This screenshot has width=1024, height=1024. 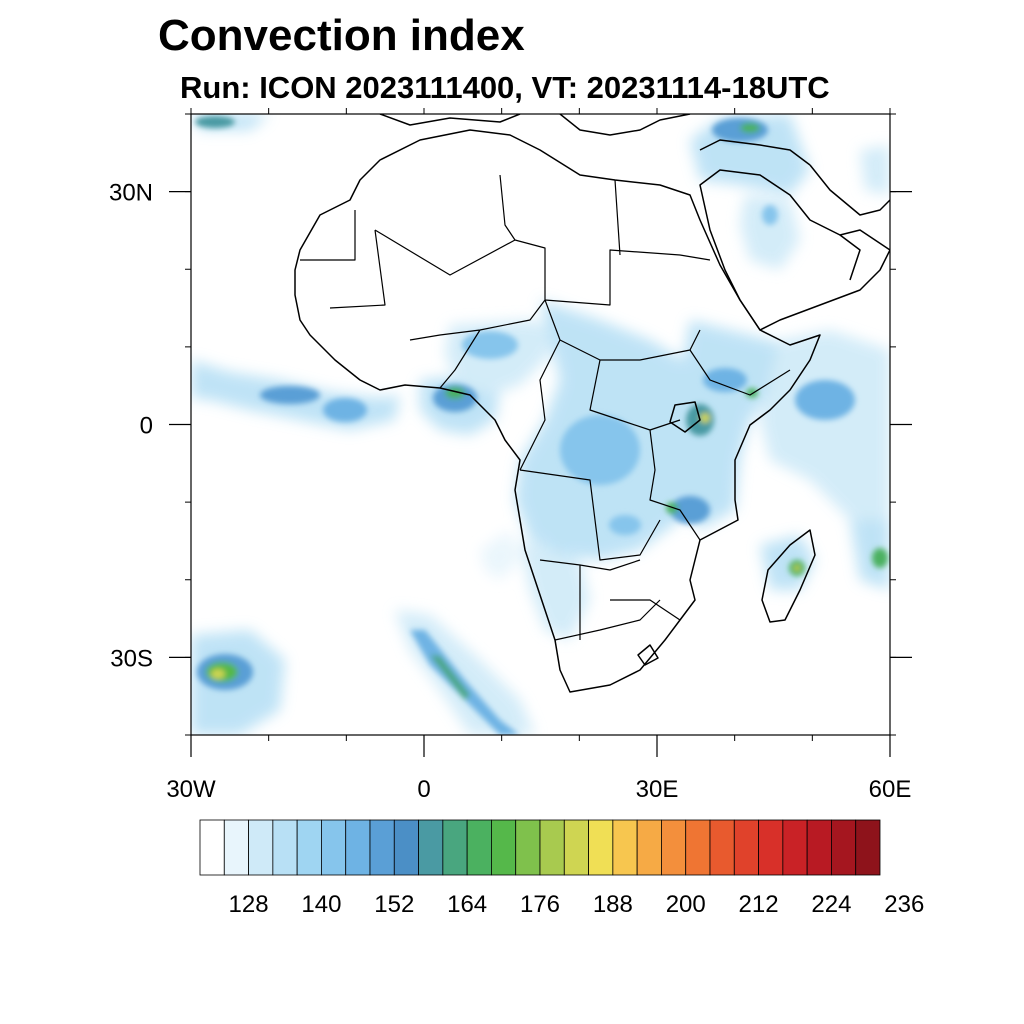 What do you see at coordinates (890, 789) in the screenshot?
I see `lon-tick-label: 60E` at bounding box center [890, 789].